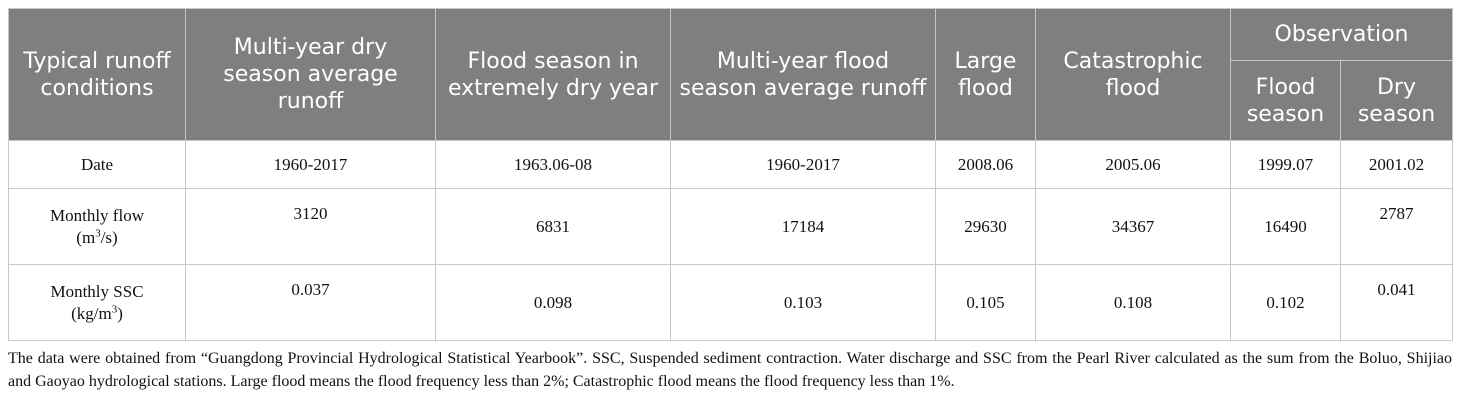 The height and width of the screenshot is (402, 1460). What do you see at coordinates (1396, 226) in the screenshot?
I see `value-cell: 2787` at bounding box center [1396, 226].